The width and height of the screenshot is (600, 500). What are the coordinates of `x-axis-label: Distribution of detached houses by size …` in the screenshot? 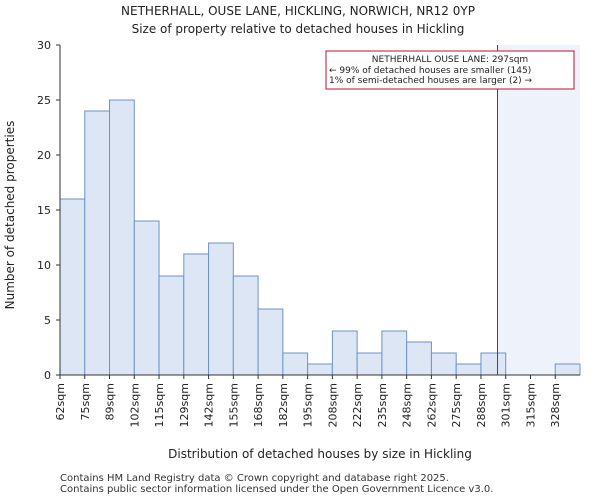 It's located at (320, 454).